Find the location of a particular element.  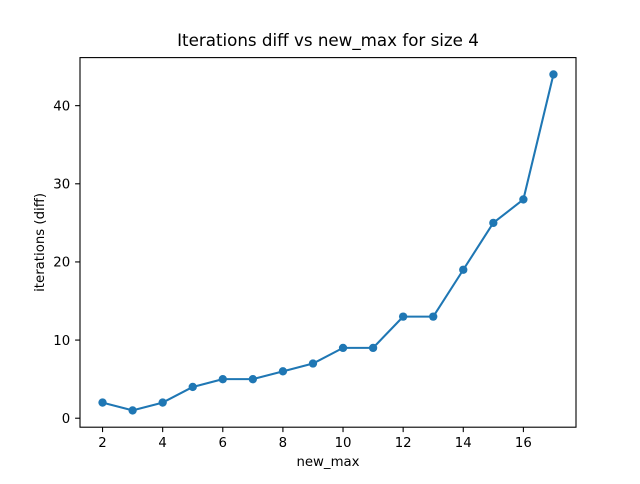

chart-title: Iterations diff vs new_max for size 4 is located at coordinates (328, 40).